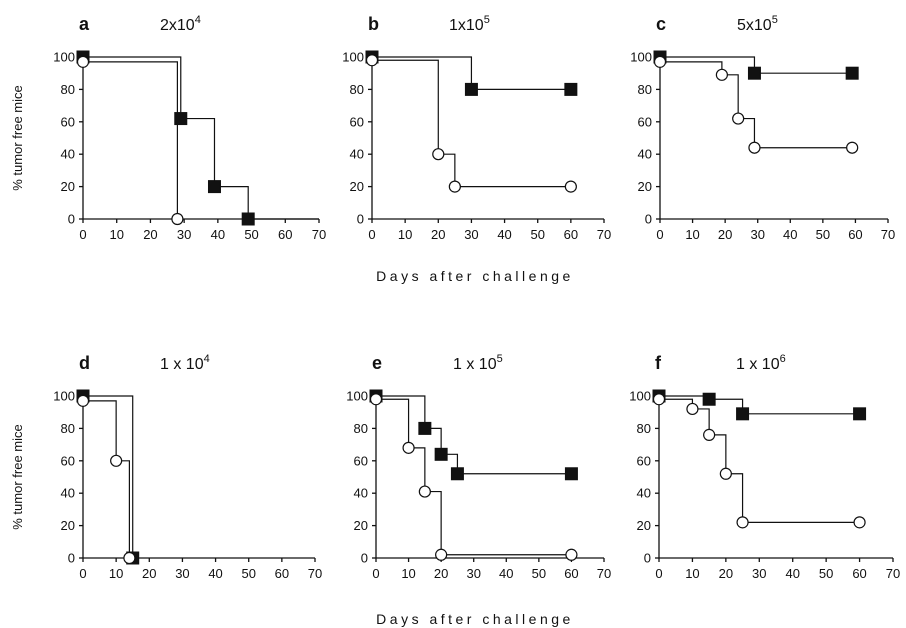  I want to click on panel-title: 5x10⁵, so click(757, 24).